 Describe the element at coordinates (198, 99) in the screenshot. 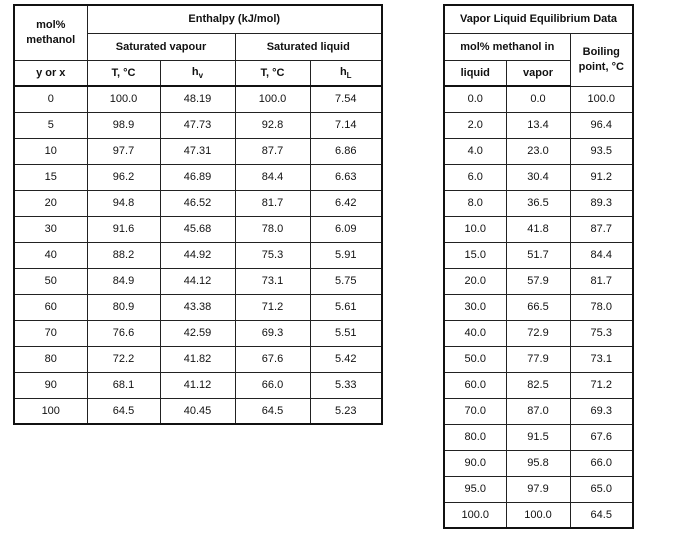

I see `table-row: 0 100.0 48.19 100.0 7.54` at that location.